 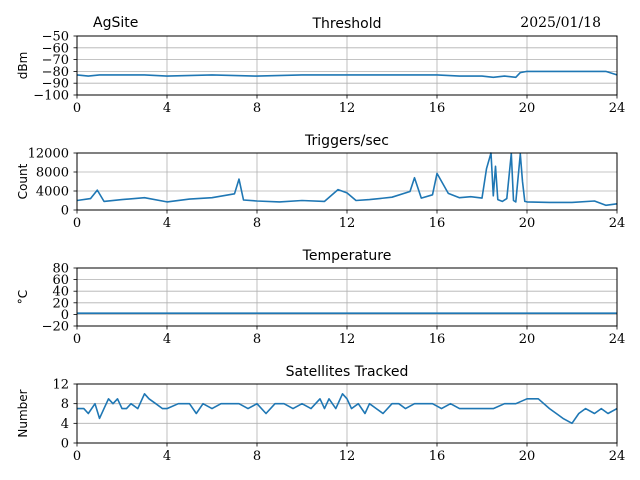 I want to click on y-axis-label: dBm, so click(x=23, y=66).